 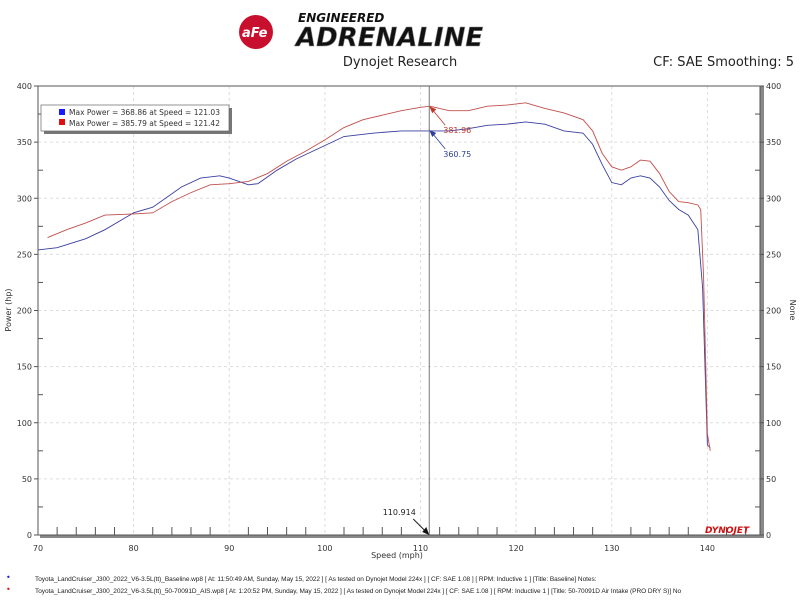 What do you see at coordinates (399, 512) in the screenshot?
I see `cursor-label: 110.914` at bounding box center [399, 512].